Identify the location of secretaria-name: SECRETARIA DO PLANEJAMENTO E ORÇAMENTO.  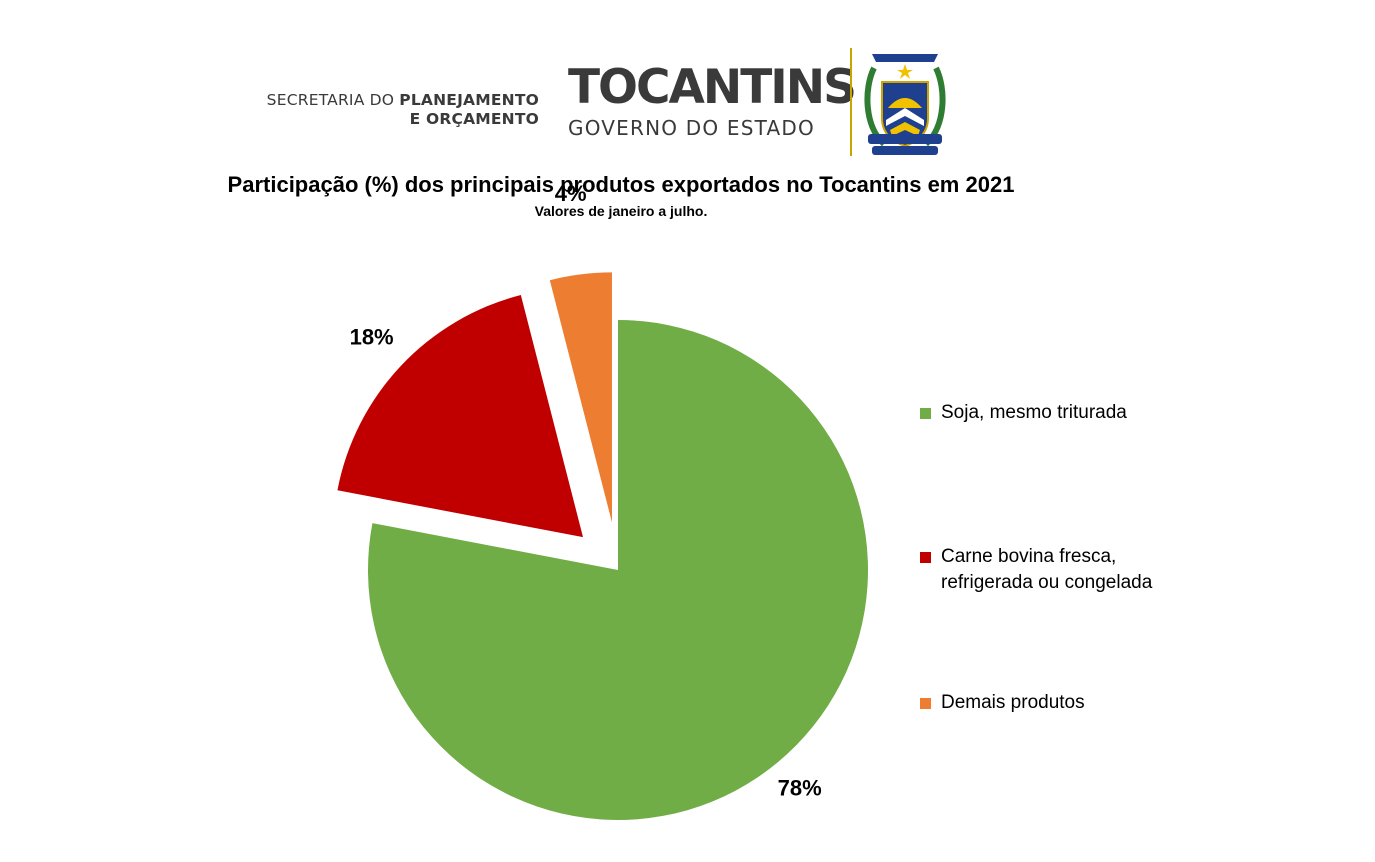
(401, 110).